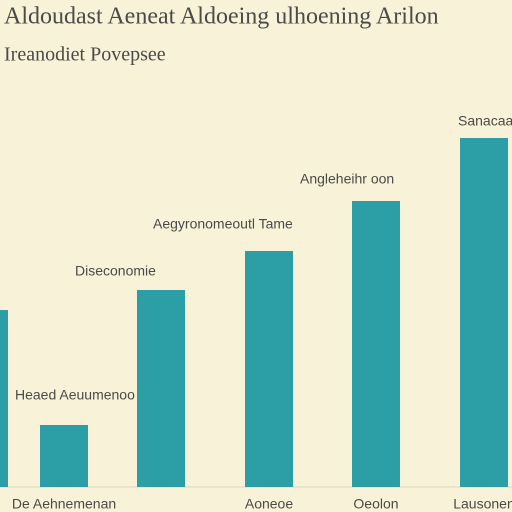  I want to click on chart-subtitle: Ireanodiet Povepsee, so click(85, 55).